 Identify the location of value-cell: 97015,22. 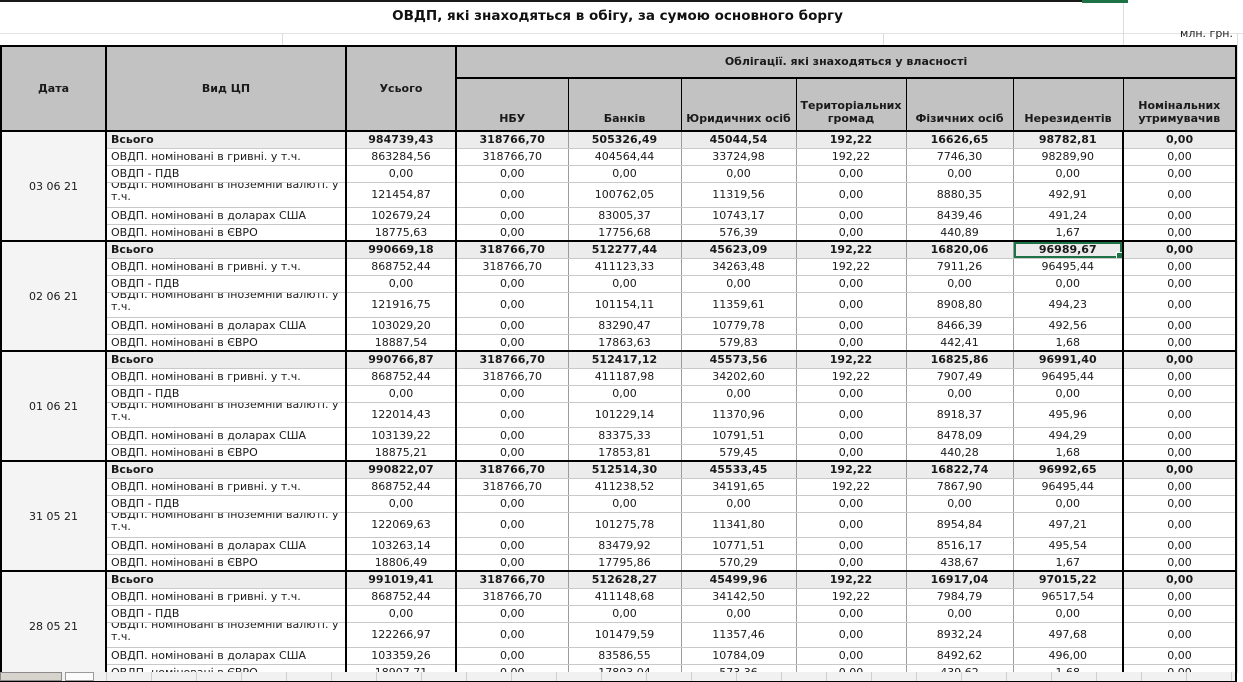
(1068, 579).